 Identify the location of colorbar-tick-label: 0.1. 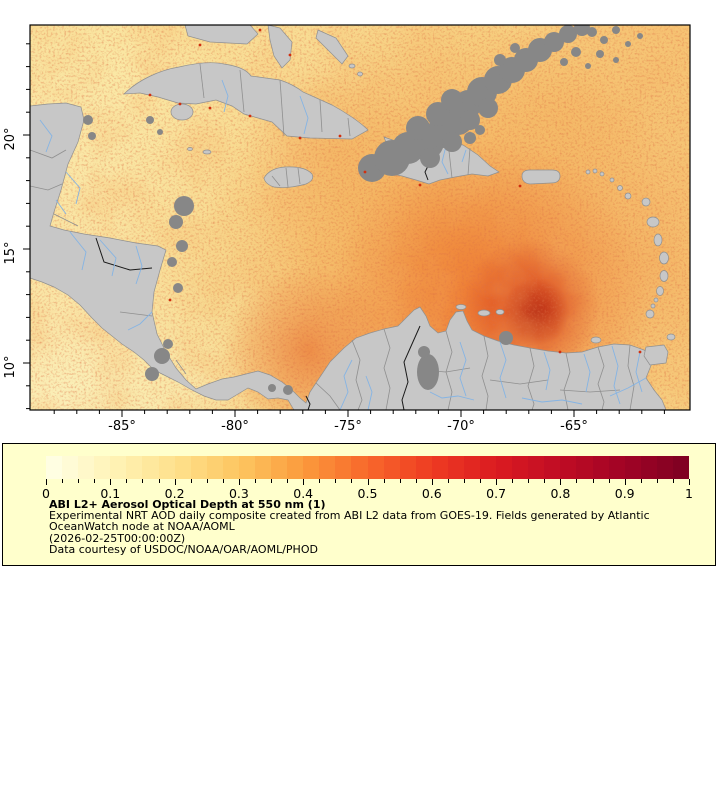
(110, 493).